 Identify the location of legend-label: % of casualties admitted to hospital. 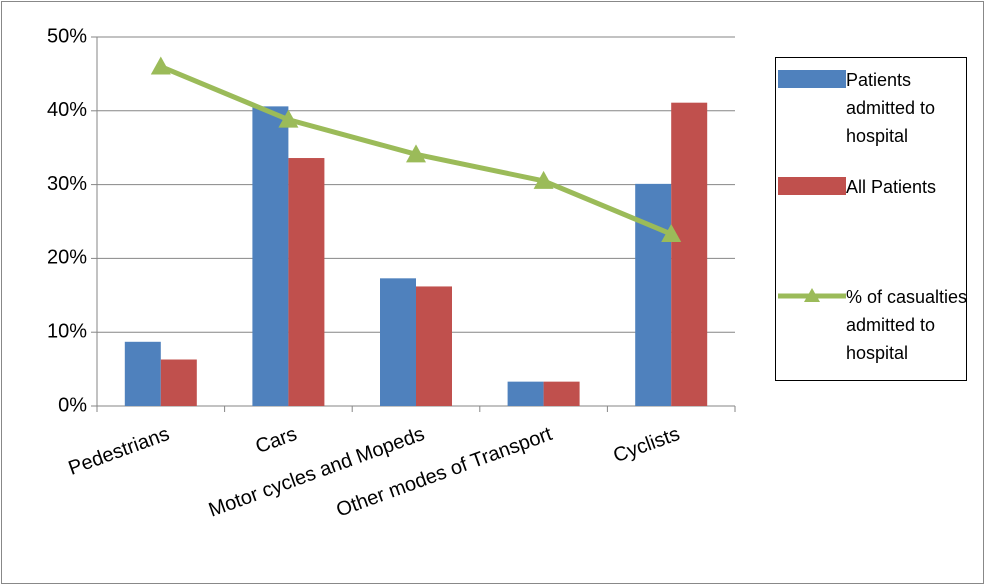
(906, 325).